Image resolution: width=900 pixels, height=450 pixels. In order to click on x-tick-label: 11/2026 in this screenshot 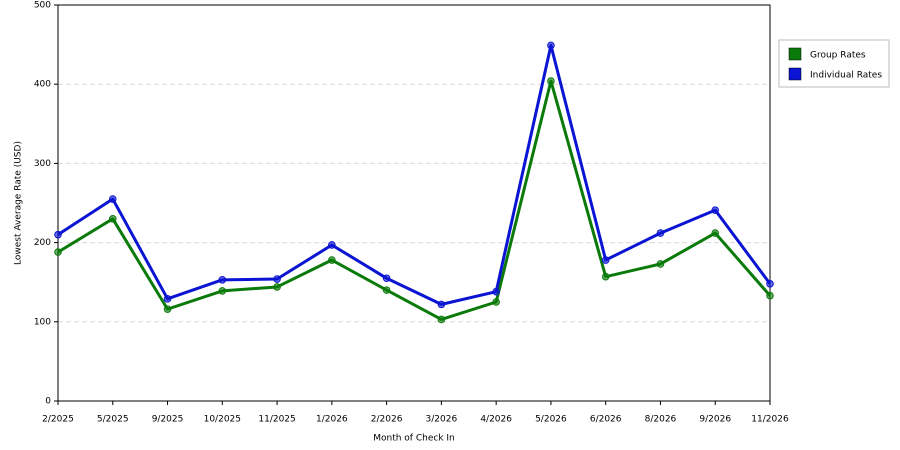, I will do `click(770, 420)`.